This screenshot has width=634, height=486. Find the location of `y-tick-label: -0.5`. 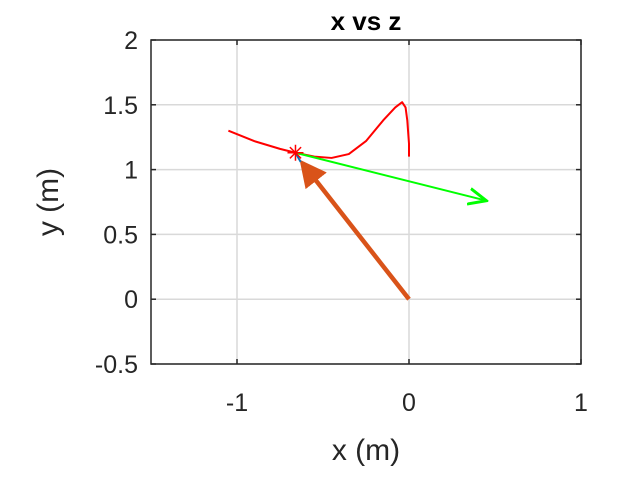

y-tick-label: -0.5 is located at coordinates (116, 365).